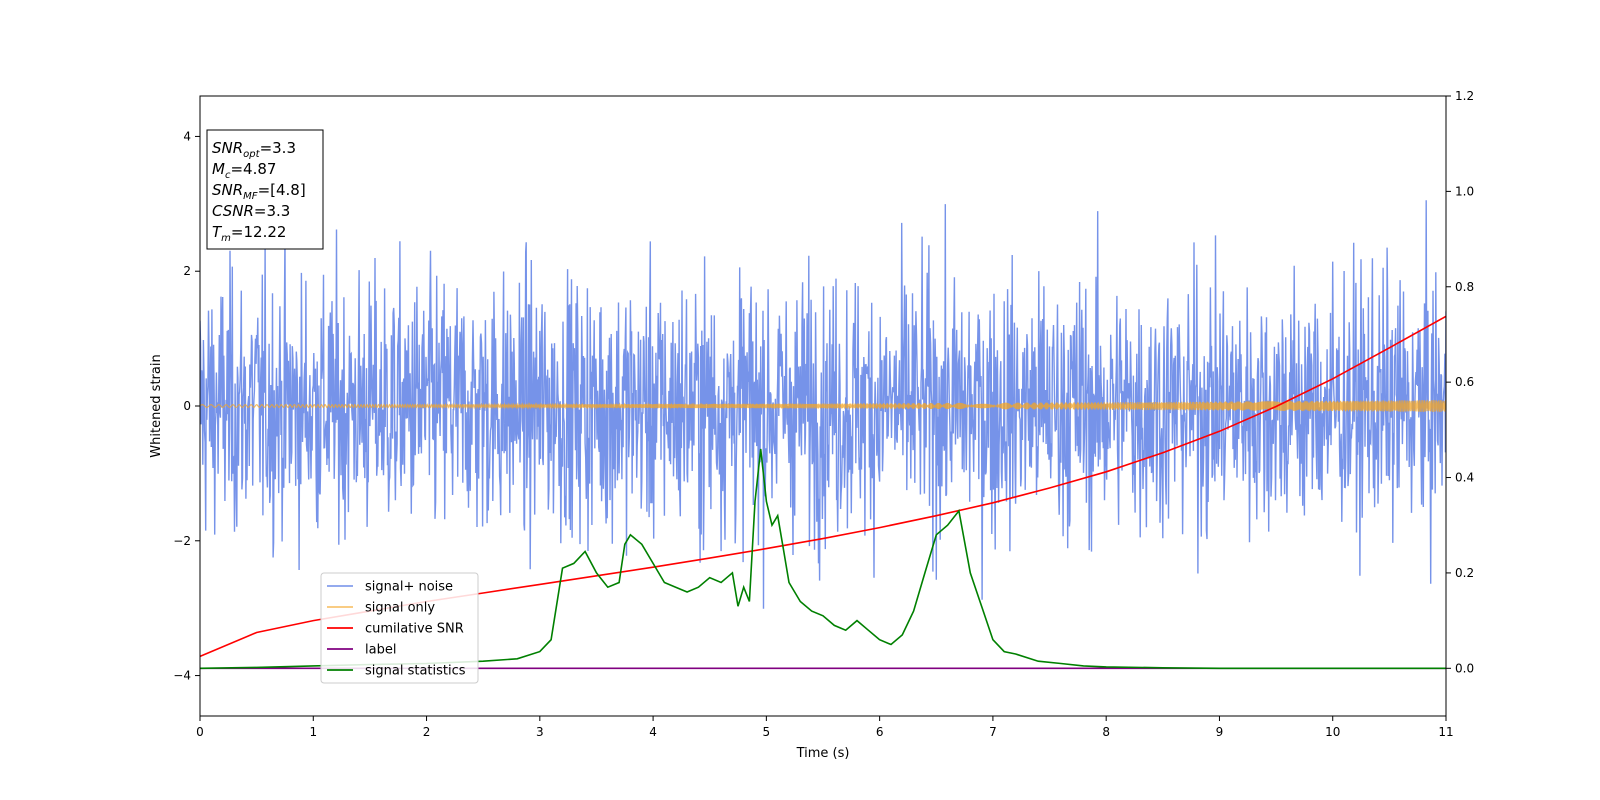  What do you see at coordinates (767, 732) in the screenshot?
I see `x-tick-label: 5` at bounding box center [767, 732].